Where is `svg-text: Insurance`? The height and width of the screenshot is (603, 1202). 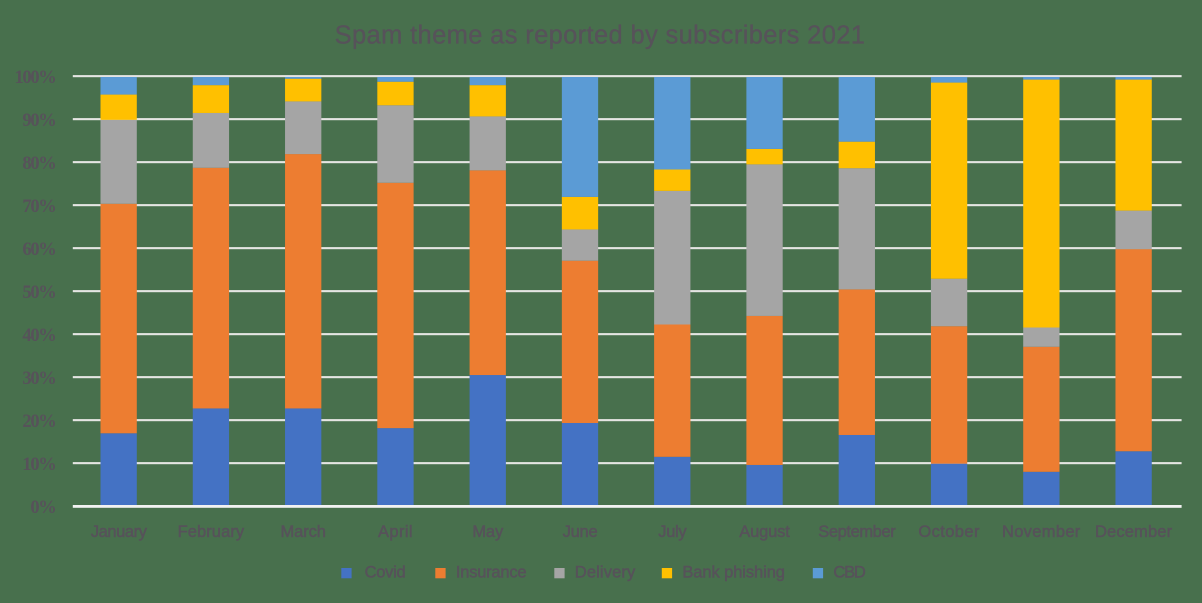
svg-text: Insurance is located at coordinates (491, 573).